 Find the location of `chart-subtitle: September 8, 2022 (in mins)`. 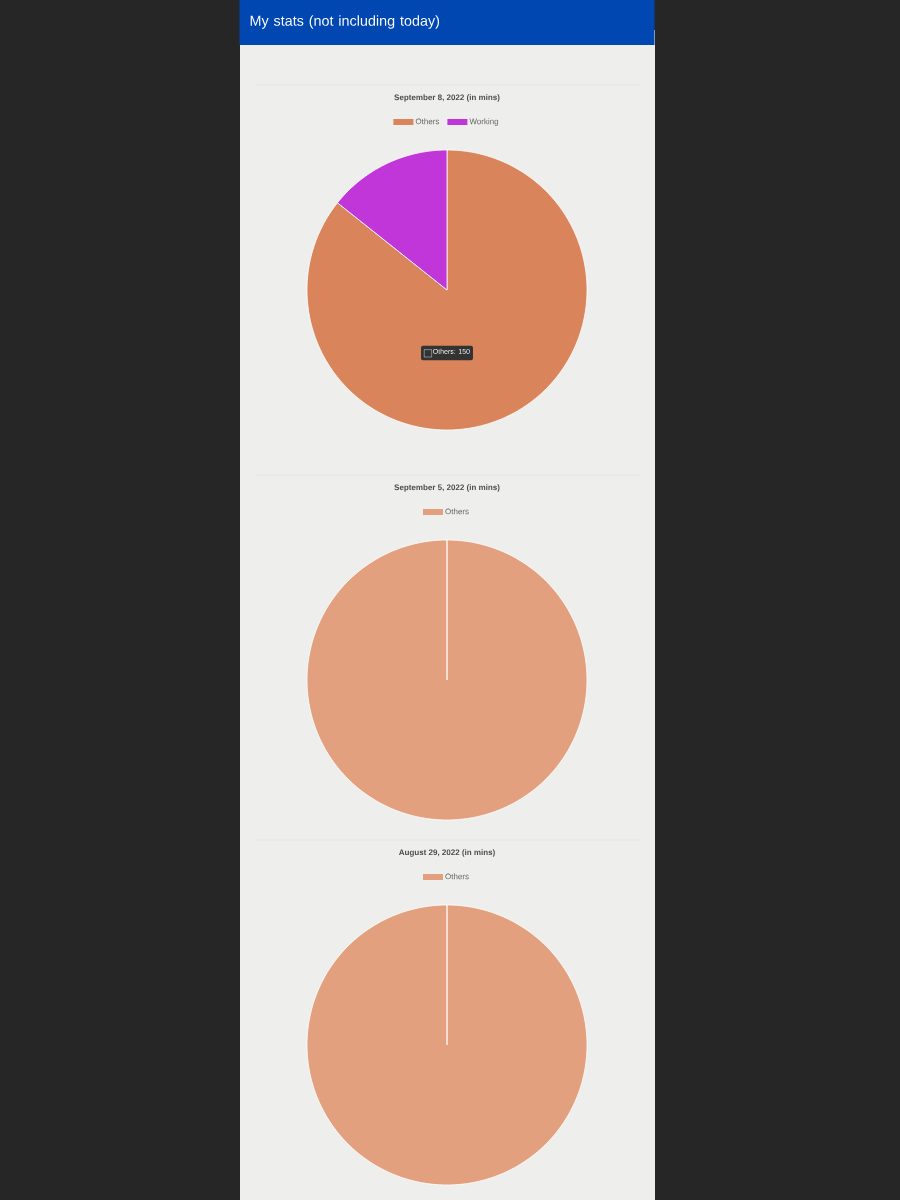

chart-subtitle: September 8, 2022 (in mins) is located at coordinates (447, 98).